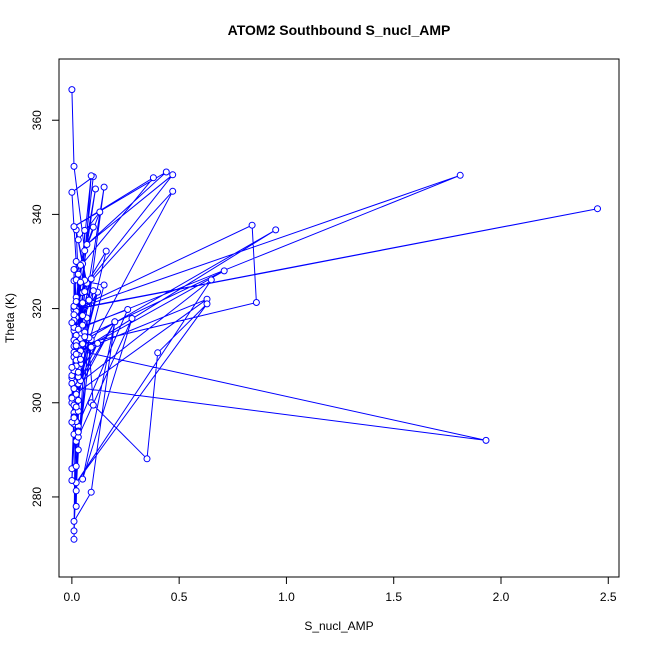 This screenshot has height=650, width=650. Describe the element at coordinates (37, 120) in the screenshot. I see `y-tick-label: 360` at that location.